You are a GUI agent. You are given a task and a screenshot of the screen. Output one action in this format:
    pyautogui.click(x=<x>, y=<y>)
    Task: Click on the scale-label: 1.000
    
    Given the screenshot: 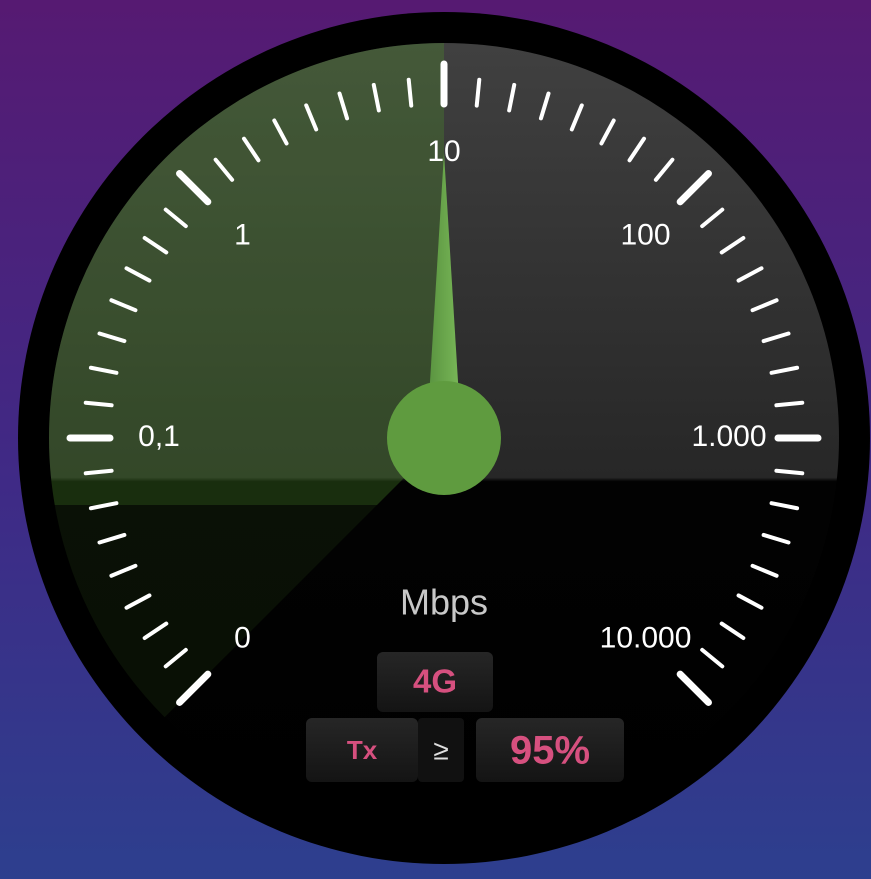 What is the action you would take?
    pyautogui.click(x=728, y=436)
    